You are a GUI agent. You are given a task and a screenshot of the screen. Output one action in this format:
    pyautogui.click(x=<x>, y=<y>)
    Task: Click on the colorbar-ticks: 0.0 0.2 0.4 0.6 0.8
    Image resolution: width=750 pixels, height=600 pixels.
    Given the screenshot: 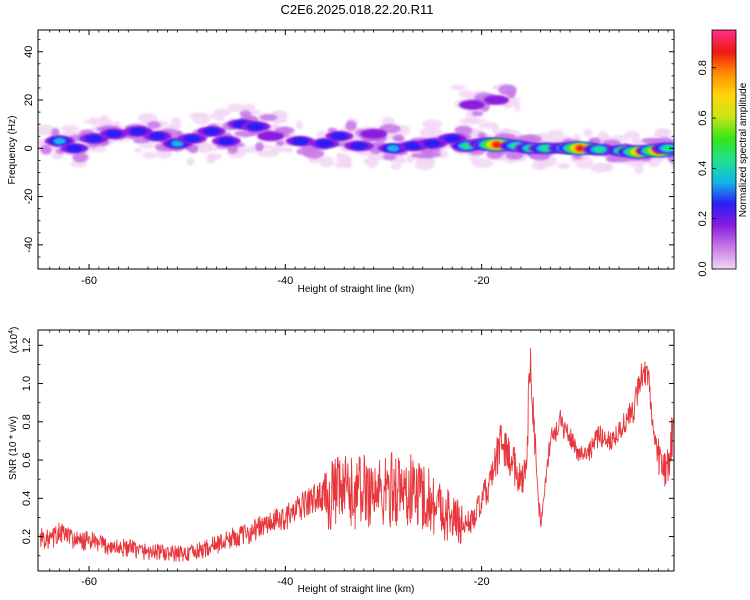 What is the action you would take?
    pyautogui.click(x=706, y=168)
    